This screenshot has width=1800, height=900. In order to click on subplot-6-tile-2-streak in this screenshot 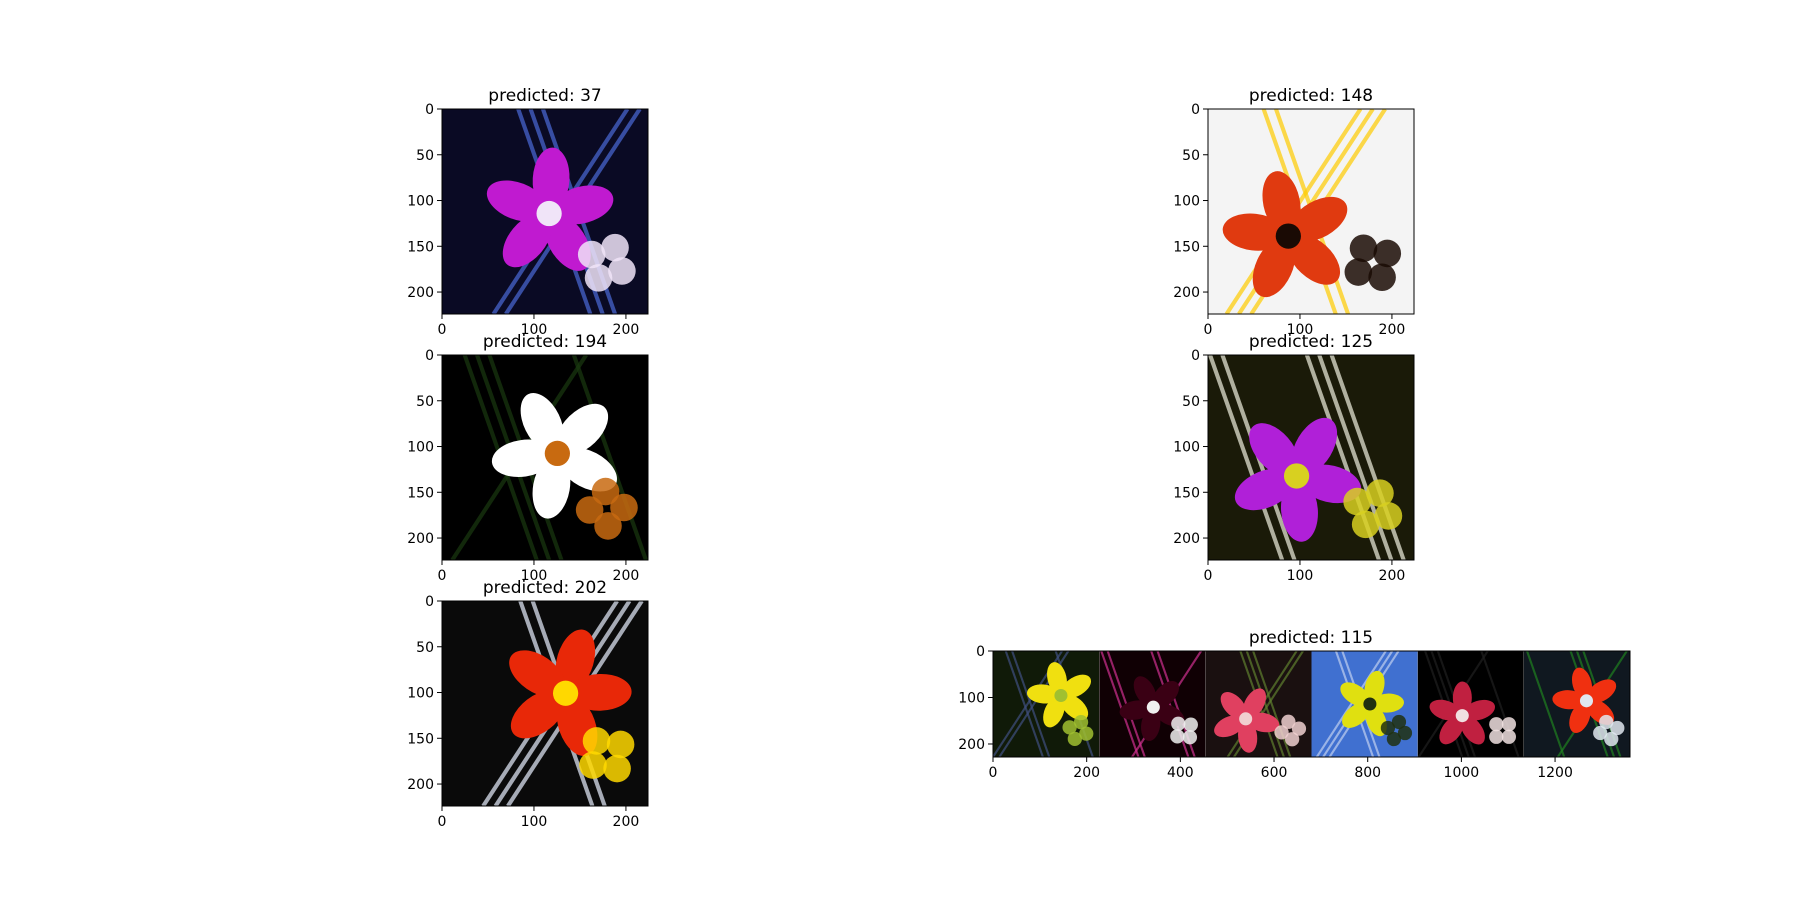, I will do `click(1120, 704)`.